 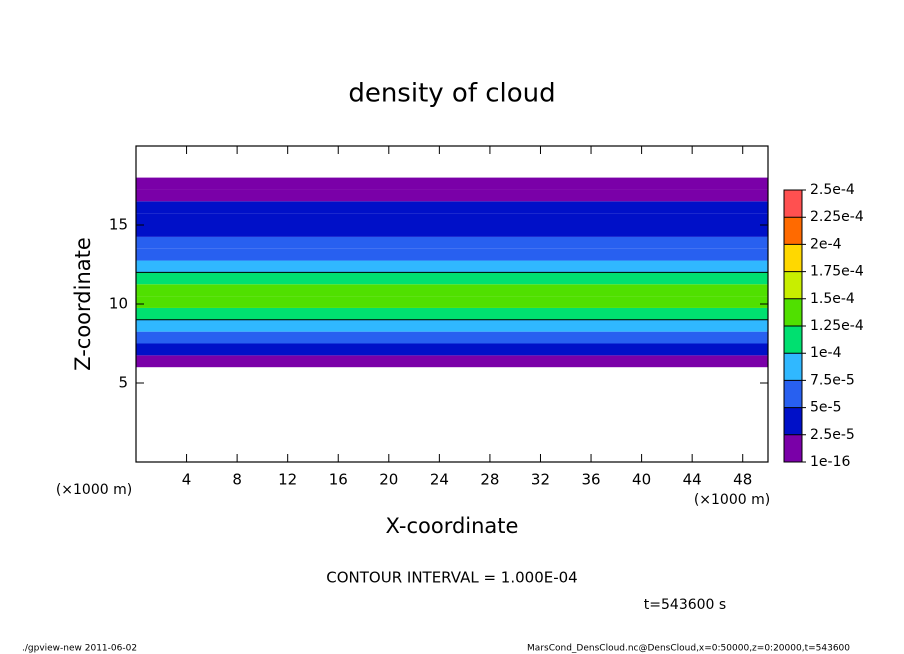 I want to click on x-unit-label: (×1000 m), so click(x=732, y=500).